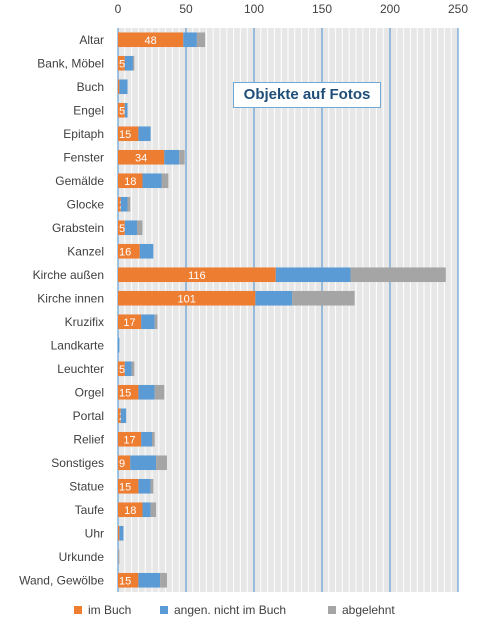 The height and width of the screenshot is (630, 478). I want to click on bar-abgelehnt-bank-möbel, so click(133, 63).